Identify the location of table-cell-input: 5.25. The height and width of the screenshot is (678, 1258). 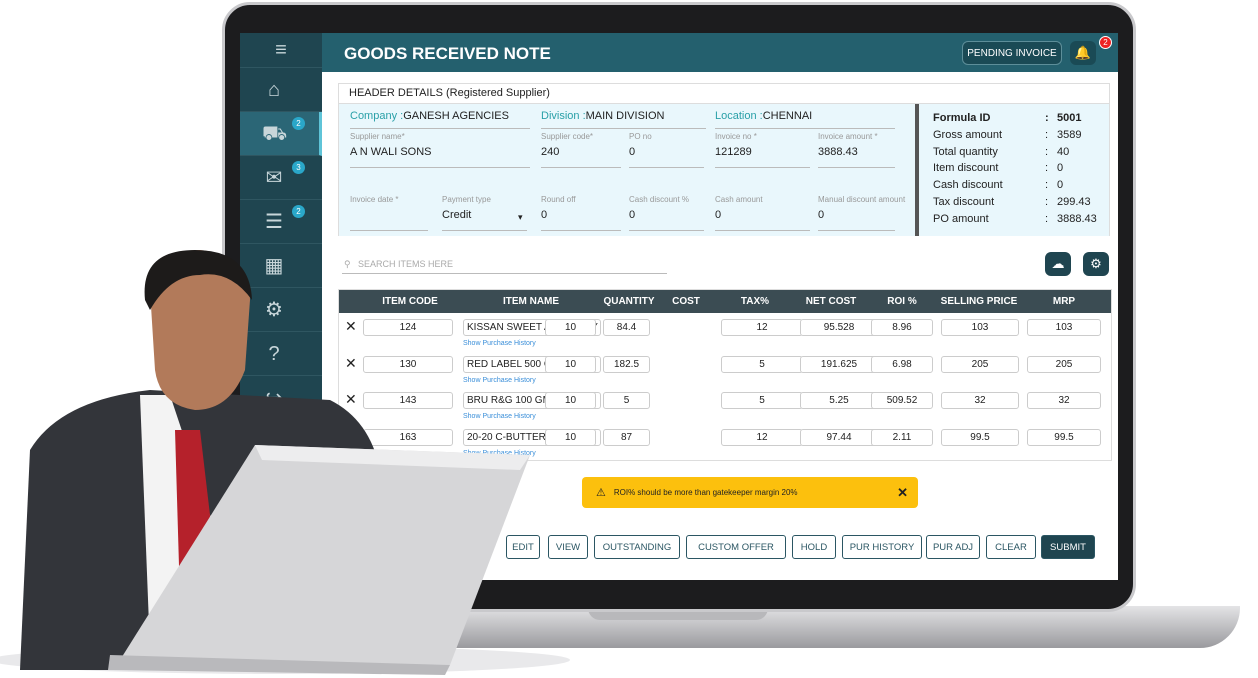
(839, 400).